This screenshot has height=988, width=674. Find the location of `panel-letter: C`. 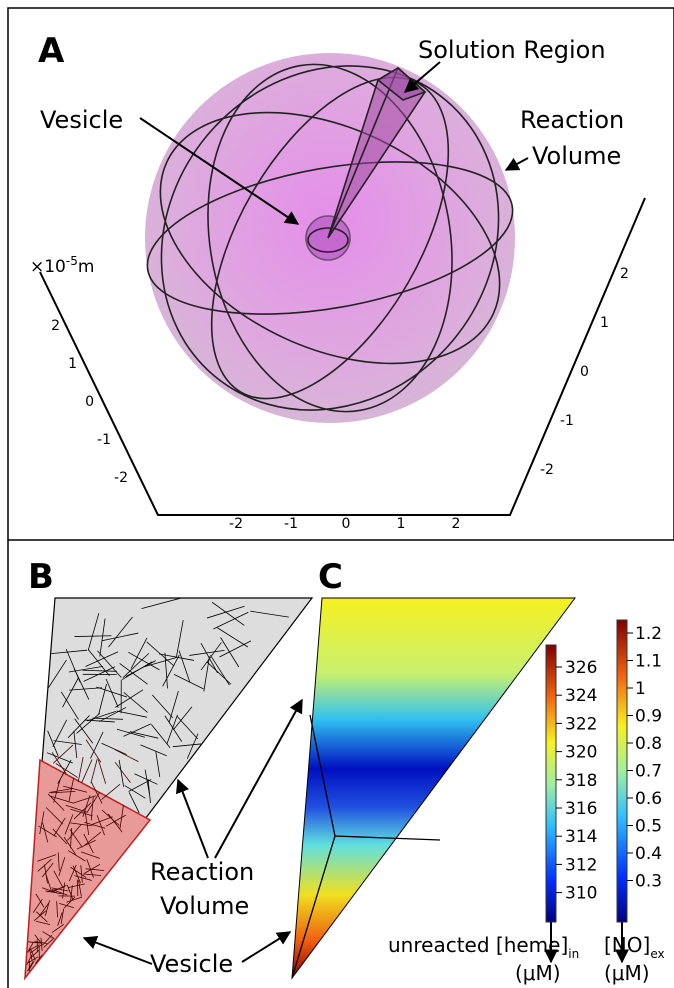

panel-letter: C is located at coordinates (330, 577).